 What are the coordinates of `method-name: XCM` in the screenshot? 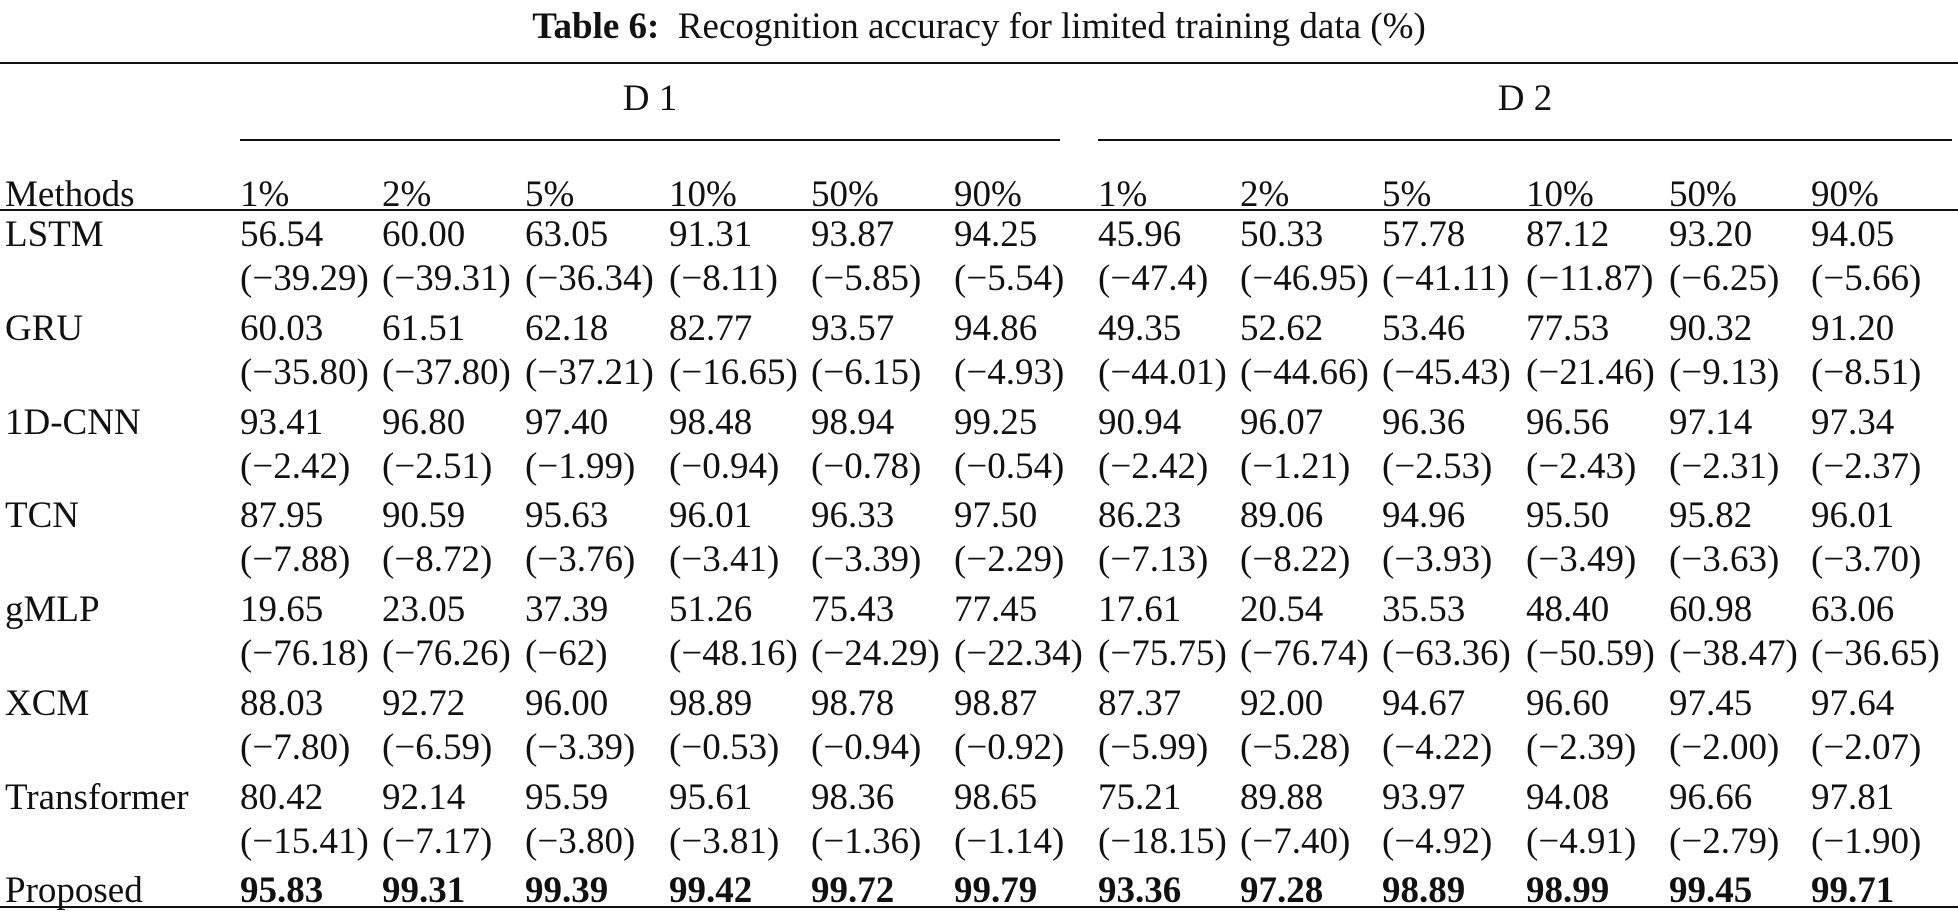 It's located at (47, 703).